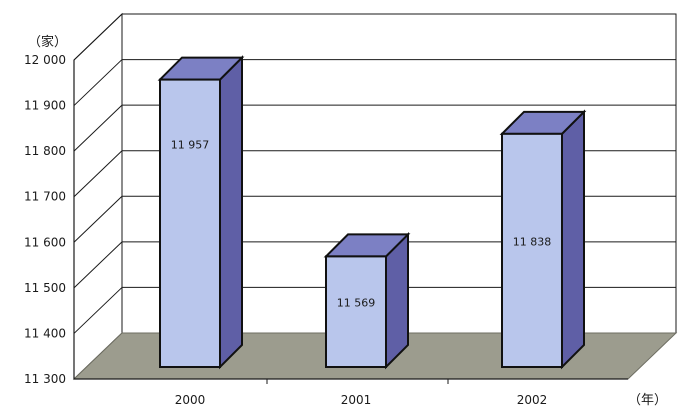  What do you see at coordinates (98, 196) in the screenshot?
I see `chart-left-wall` at bounding box center [98, 196].